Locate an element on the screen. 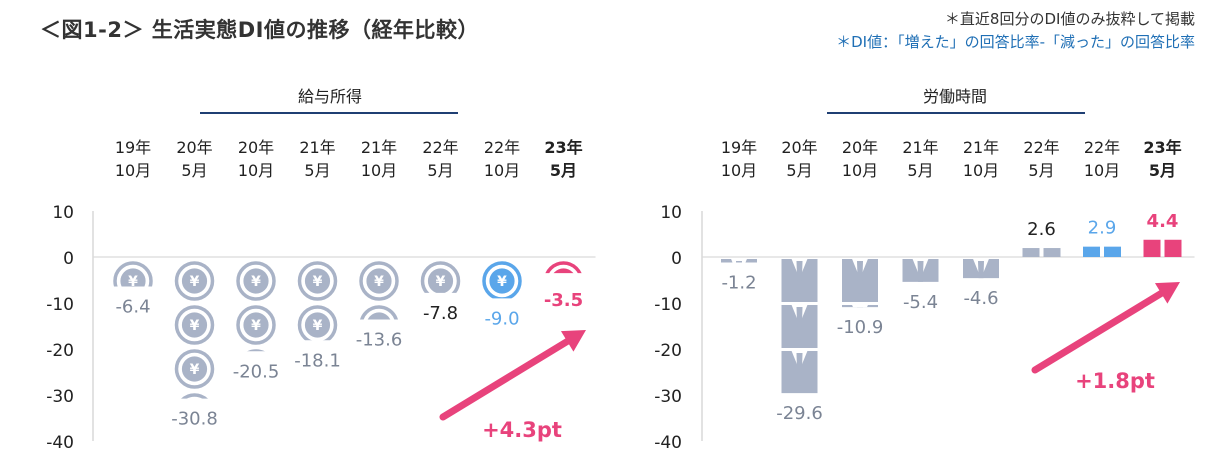 The width and height of the screenshot is (1215, 466). data-label: -30.8 is located at coordinates (194, 419).